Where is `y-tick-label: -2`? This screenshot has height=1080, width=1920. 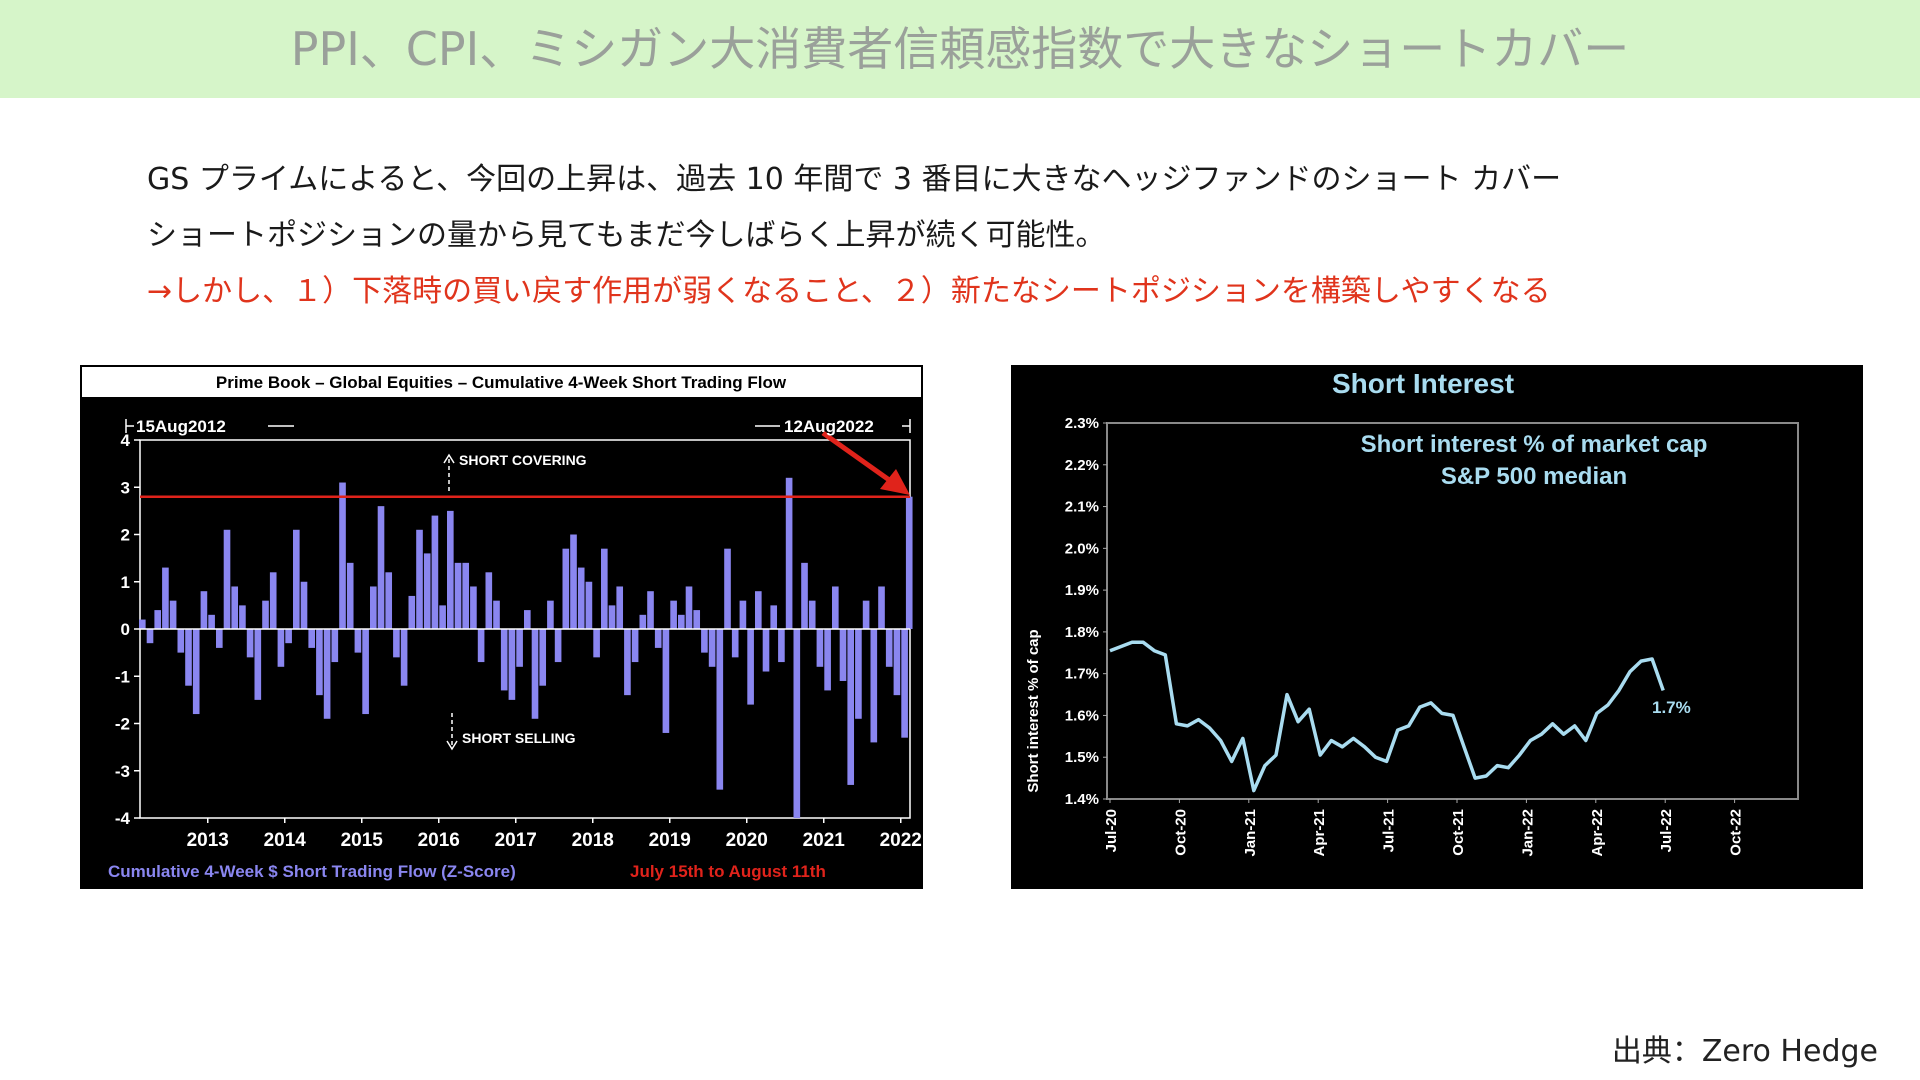
y-tick-label: -2 is located at coordinates (122, 724).